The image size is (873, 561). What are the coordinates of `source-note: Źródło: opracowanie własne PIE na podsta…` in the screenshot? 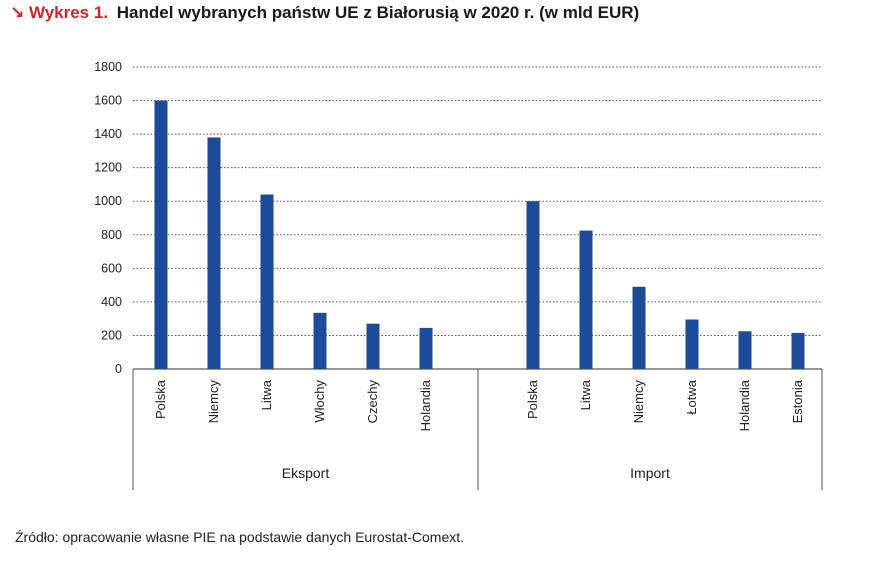 It's located at (240, 537).